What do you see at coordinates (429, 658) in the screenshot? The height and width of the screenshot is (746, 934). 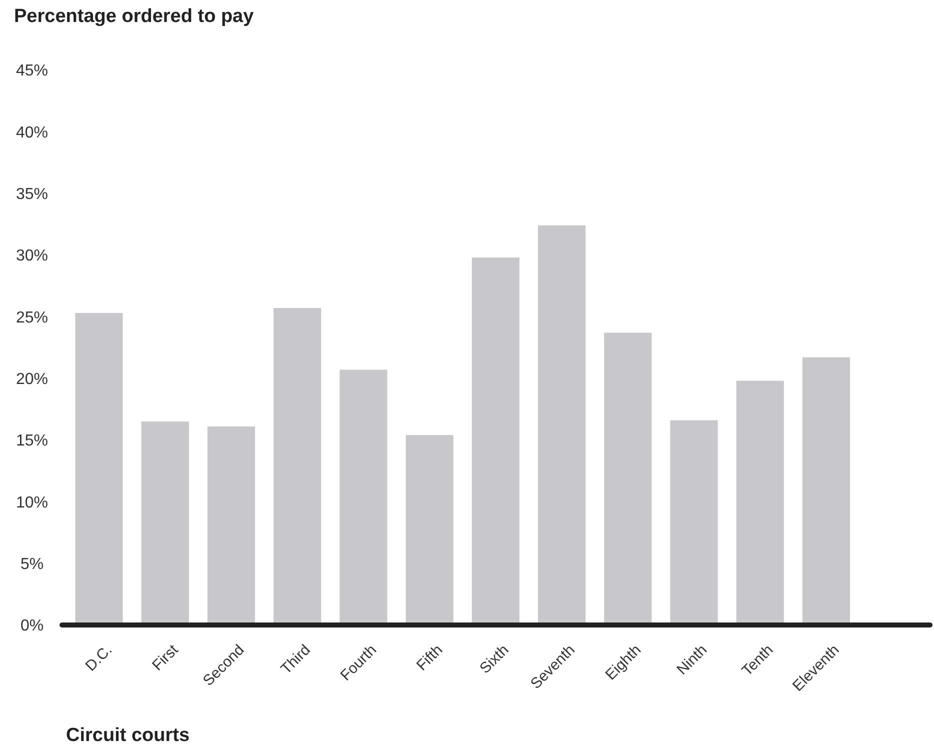 I see `x-tick-label: Fifth` at bounding box center [429, 658].